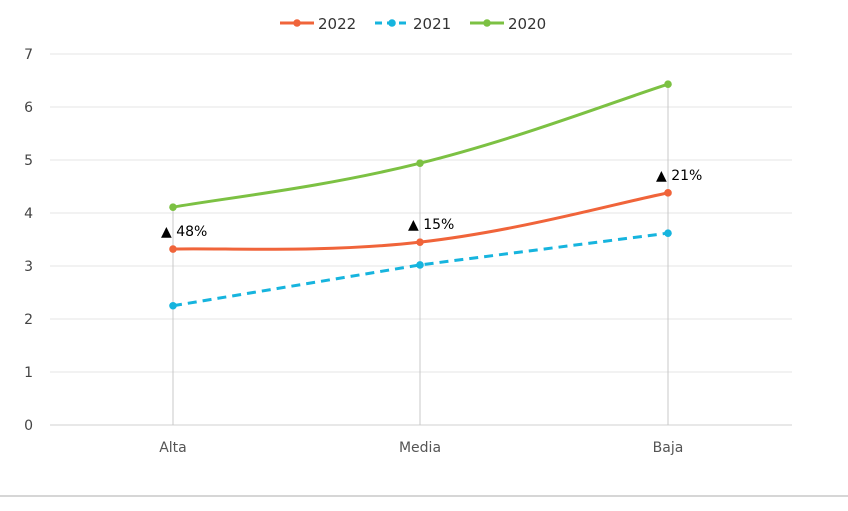  I want to click on y-tick-label: 2, so click(28, 320).